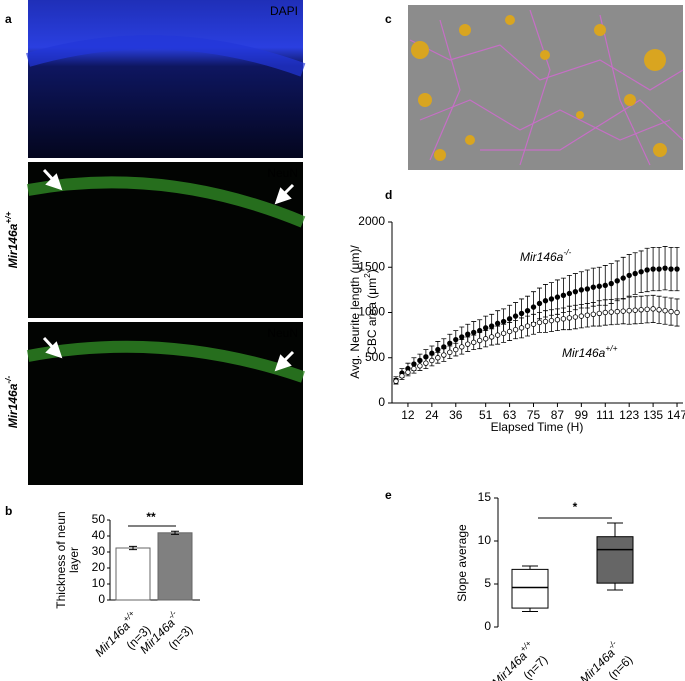 The image size is (685, 681). Describe the element at coordinates (175, 532) in the screenshot. I see `error-bar` at that location.